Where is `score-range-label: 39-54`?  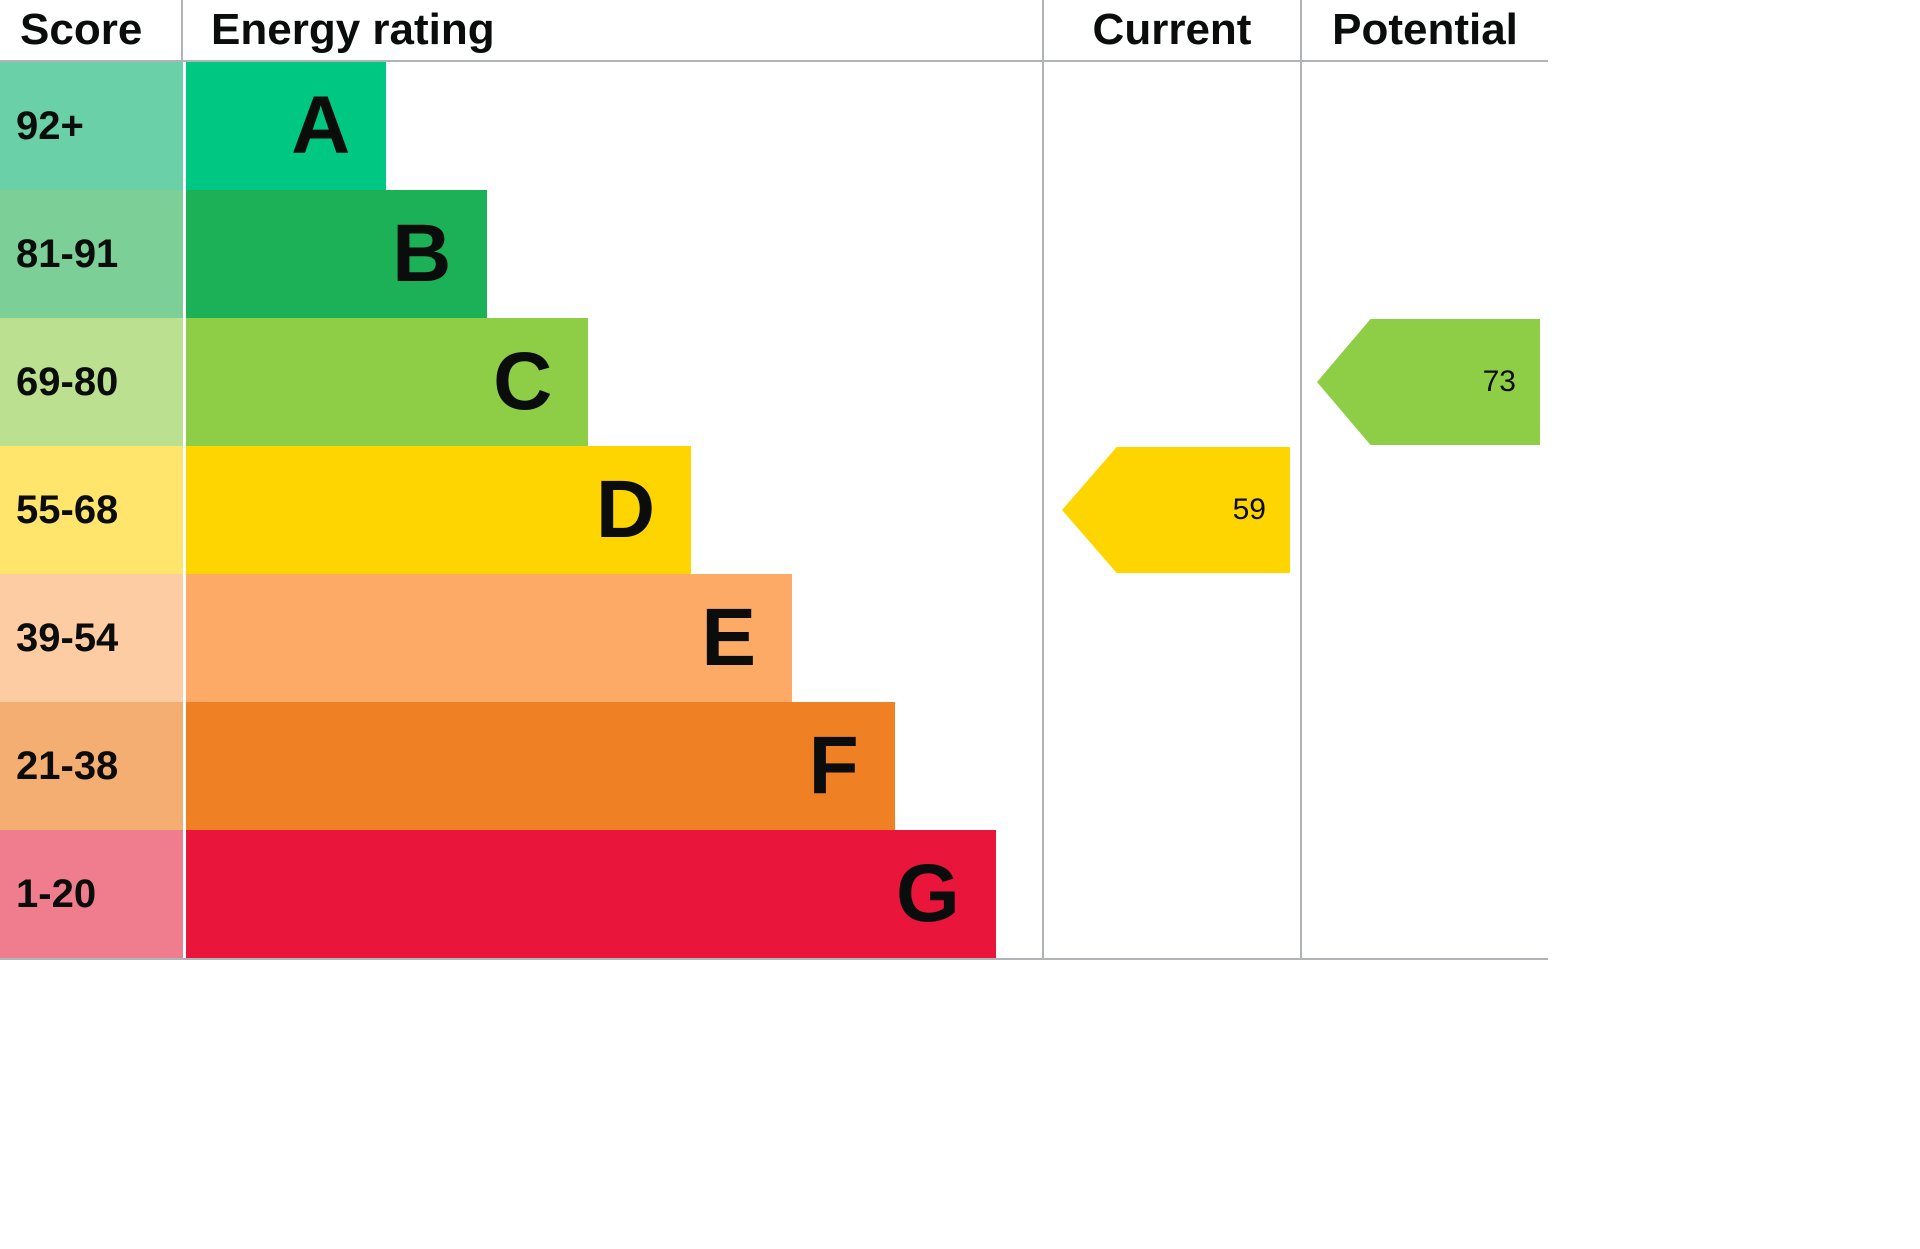
score-range-label: 39-54 is located at coordinates (91, 638).